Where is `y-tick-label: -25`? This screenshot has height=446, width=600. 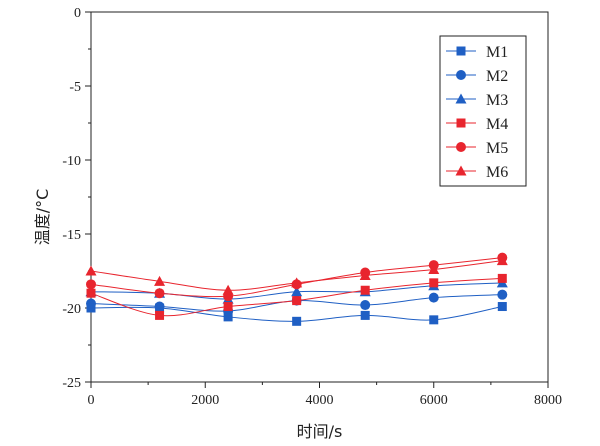
y-tick-label: -25 is located at coordinates (71, 383).